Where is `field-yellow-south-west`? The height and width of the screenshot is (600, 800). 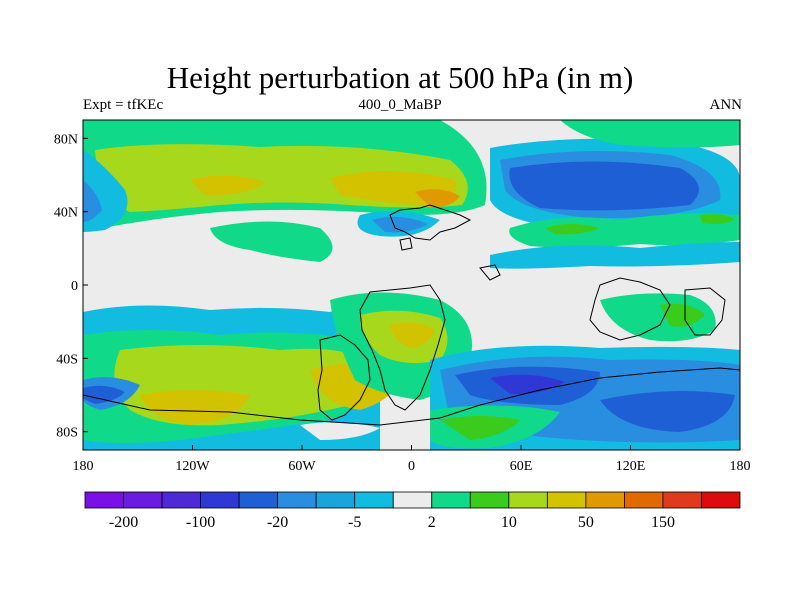 field-yellow-south-west is located at coordinates (195, 407).